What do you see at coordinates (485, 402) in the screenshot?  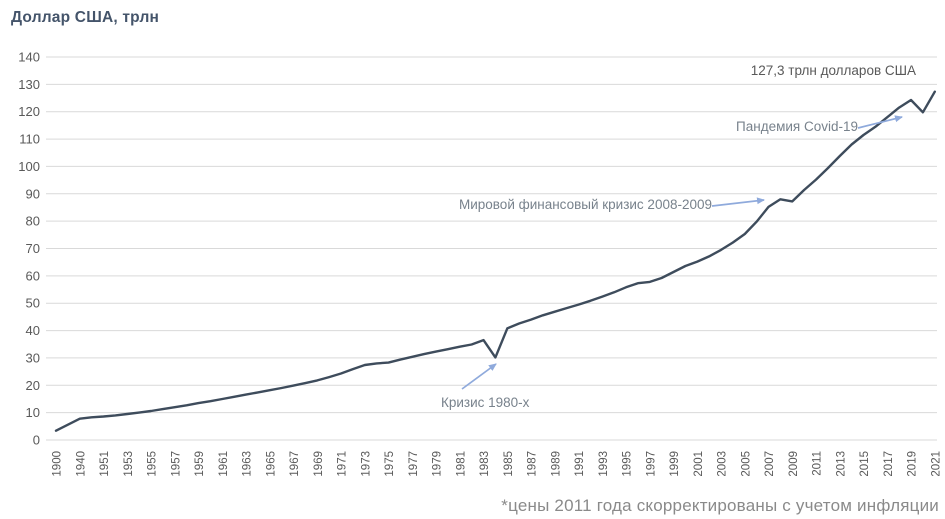 I see `annotation-1980s-crisis: Кризис 1980-х` at bounding box center [485, 402].